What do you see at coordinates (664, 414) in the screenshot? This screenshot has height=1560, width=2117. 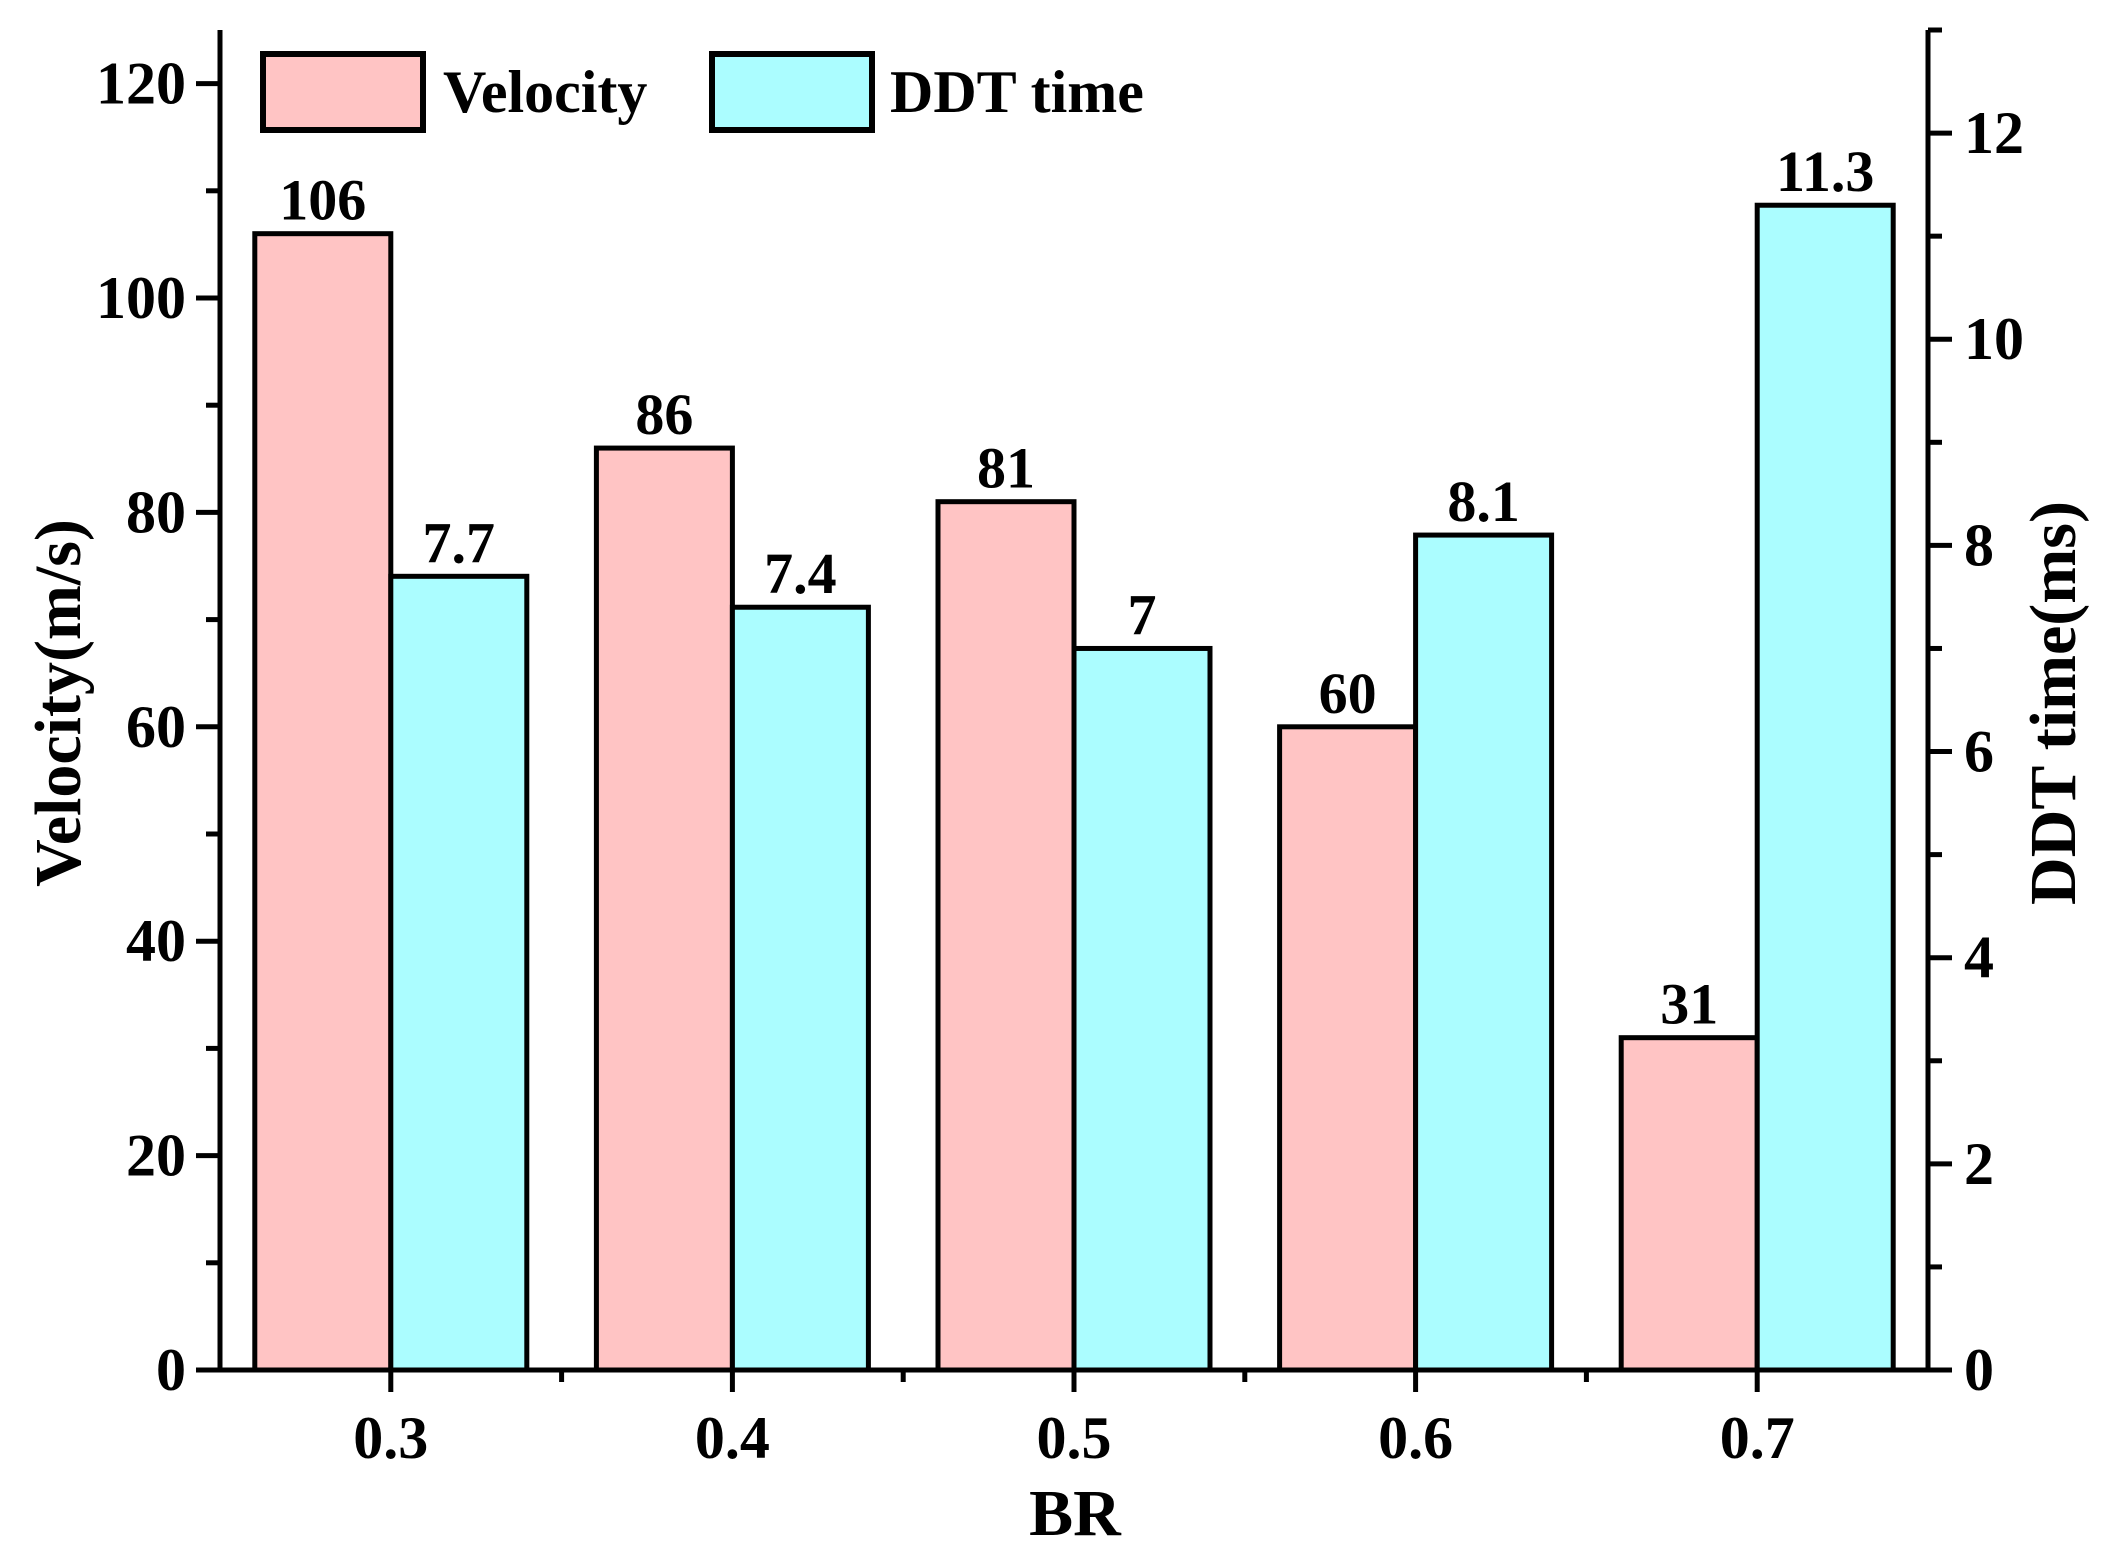 I see `data-label-velocity-0.4: 86` at bounding box center [664, 414].